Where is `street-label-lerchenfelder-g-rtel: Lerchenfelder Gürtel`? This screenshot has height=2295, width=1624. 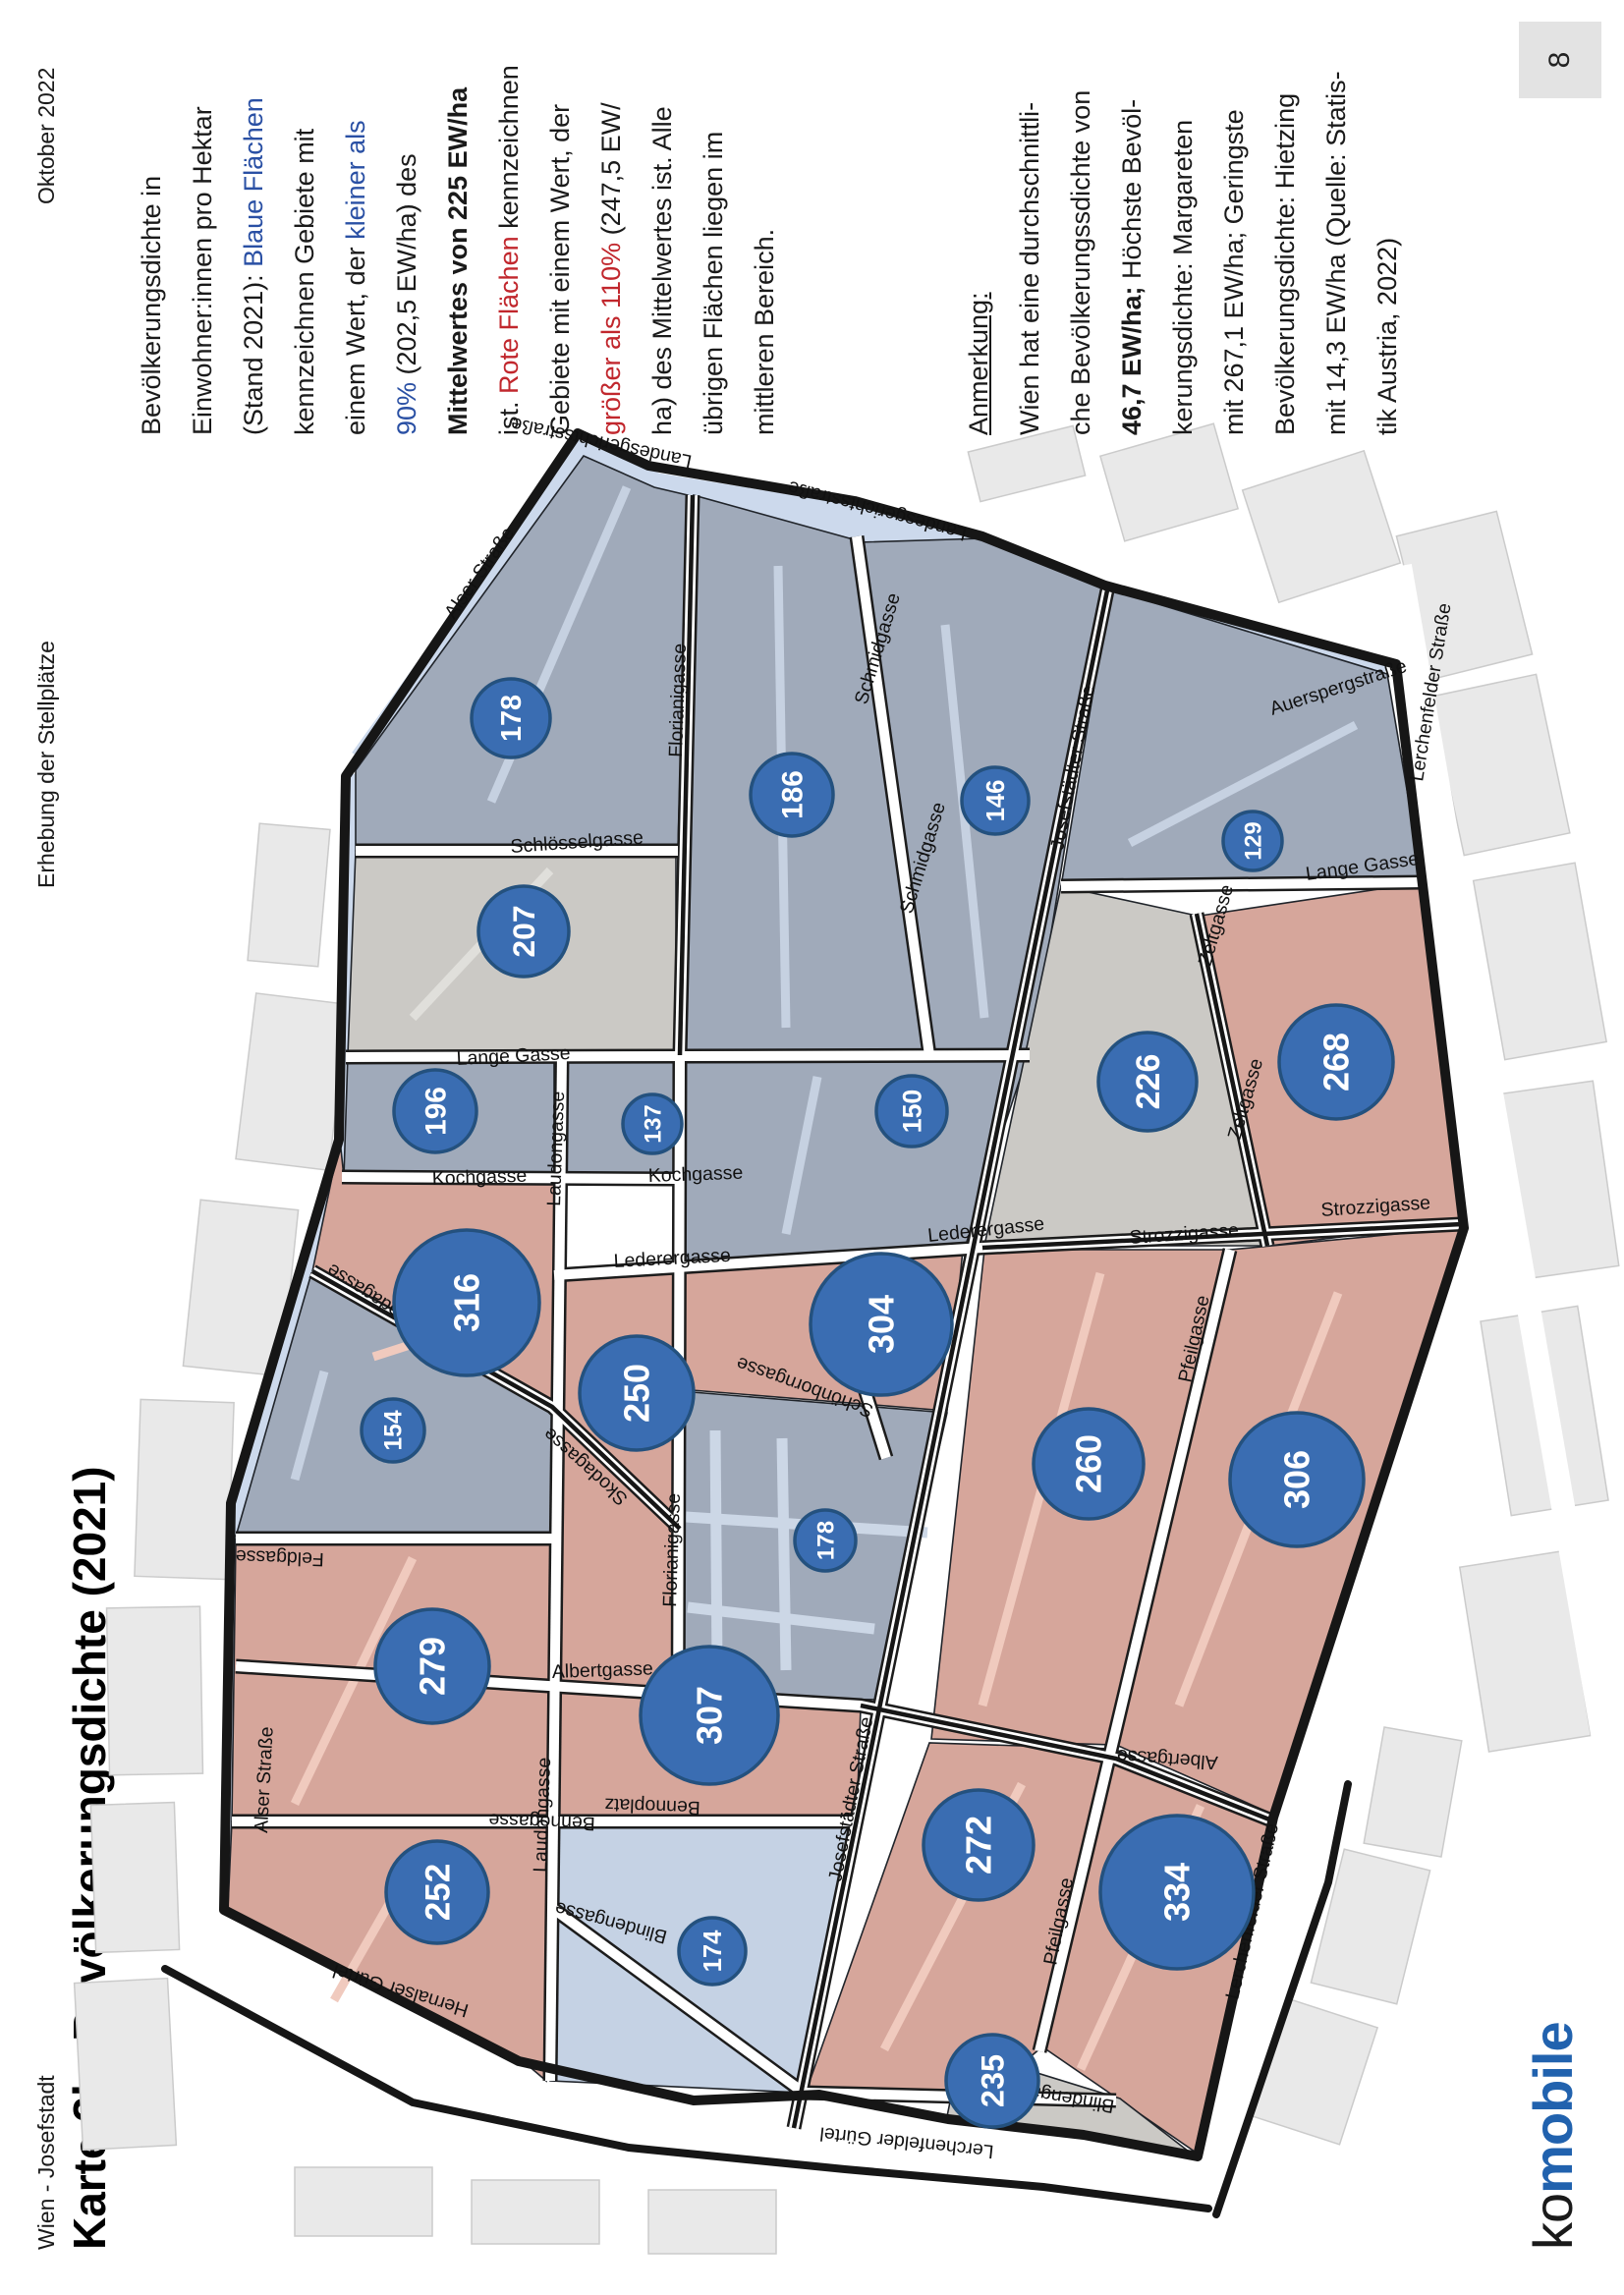
street-label-lerchenfelder-g-rtel: Lerchenfelder Gürtel is located at coordinates (906, 2141).